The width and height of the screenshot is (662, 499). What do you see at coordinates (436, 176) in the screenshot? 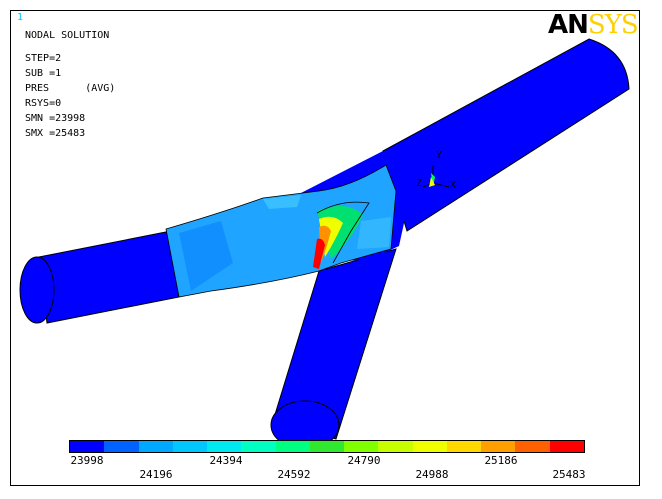
I see `coordinate-triad` at bounding box center [436, 176].